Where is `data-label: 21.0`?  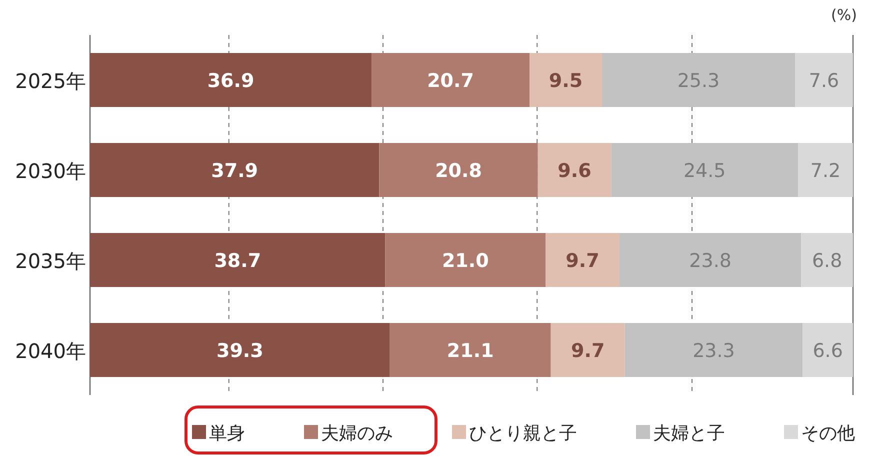
data-label: 21.0 is located at coordinates (465, 261).